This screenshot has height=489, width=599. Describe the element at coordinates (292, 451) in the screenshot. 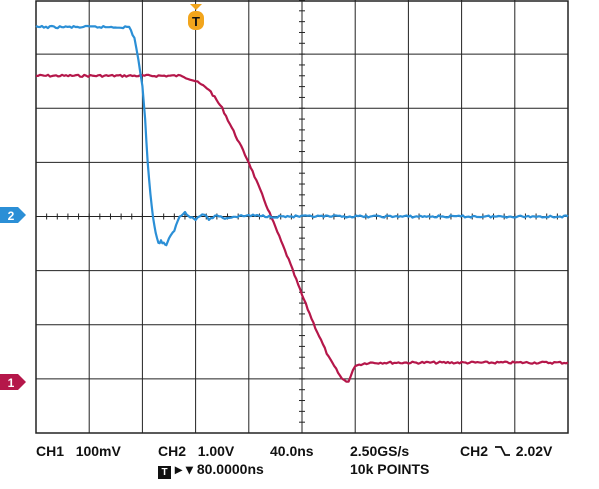

I see `timebase-readout: 40.0ns` at that location.